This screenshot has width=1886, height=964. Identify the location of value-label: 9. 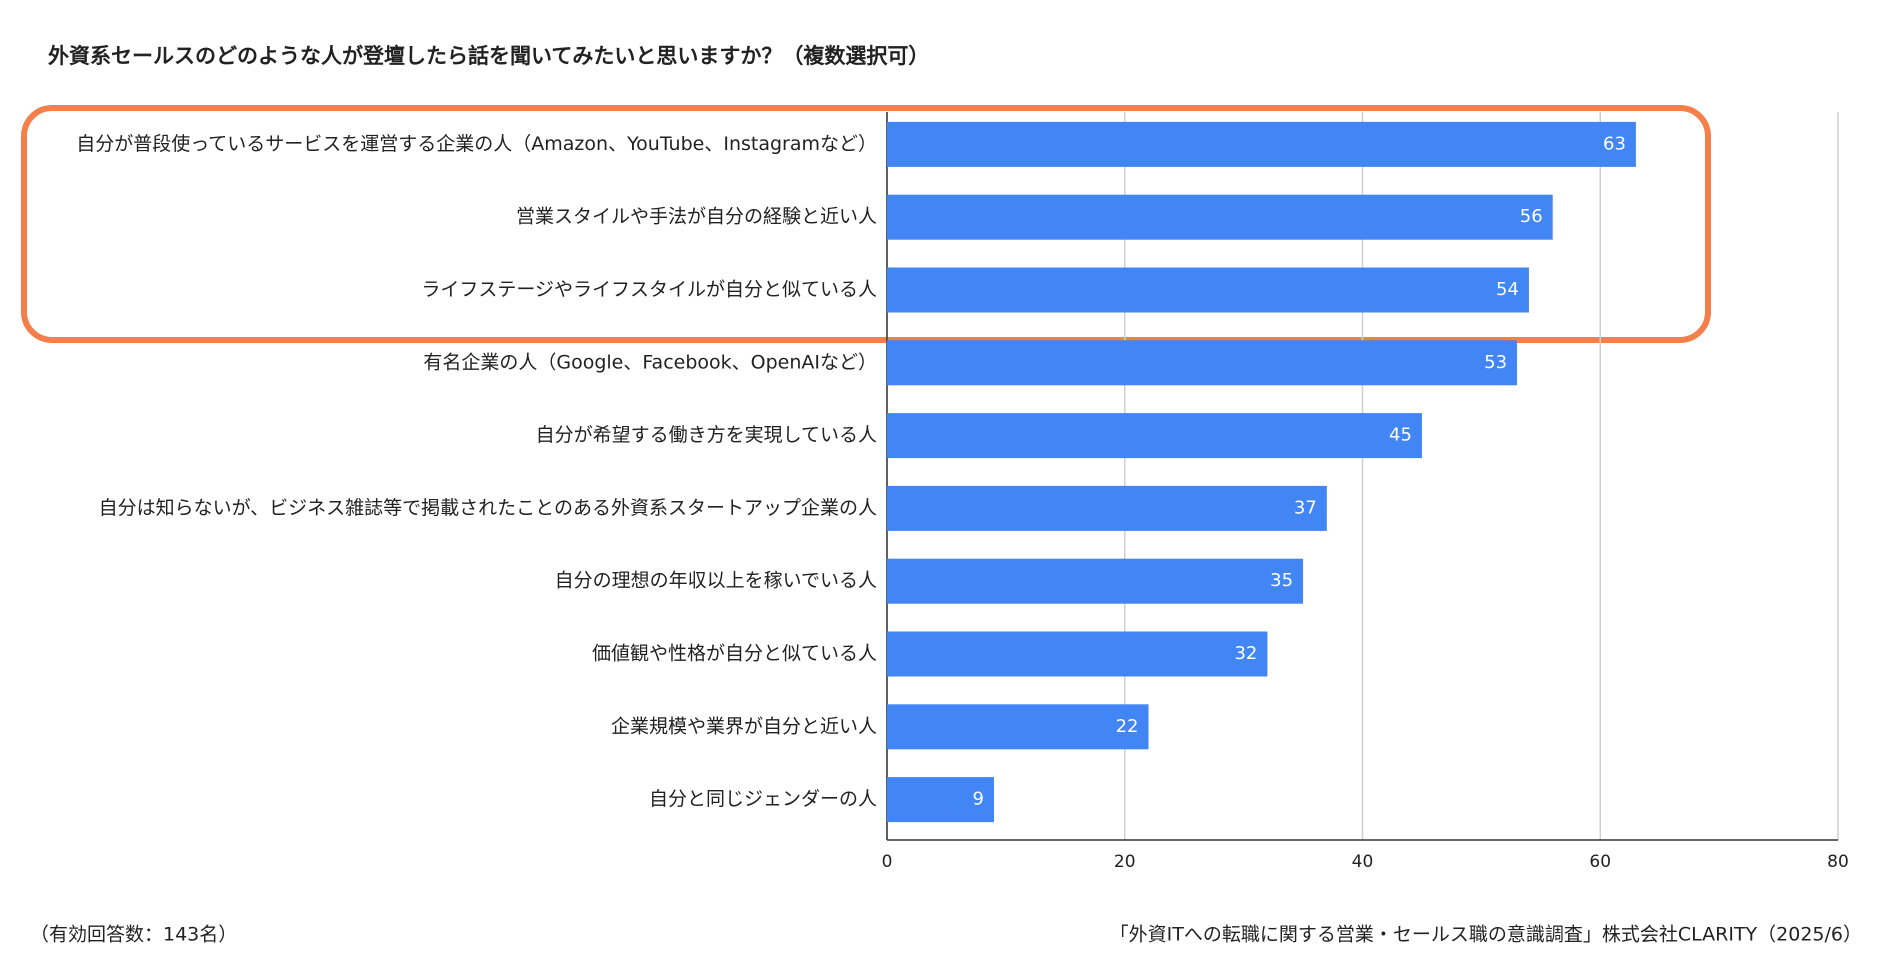
(978, 799).